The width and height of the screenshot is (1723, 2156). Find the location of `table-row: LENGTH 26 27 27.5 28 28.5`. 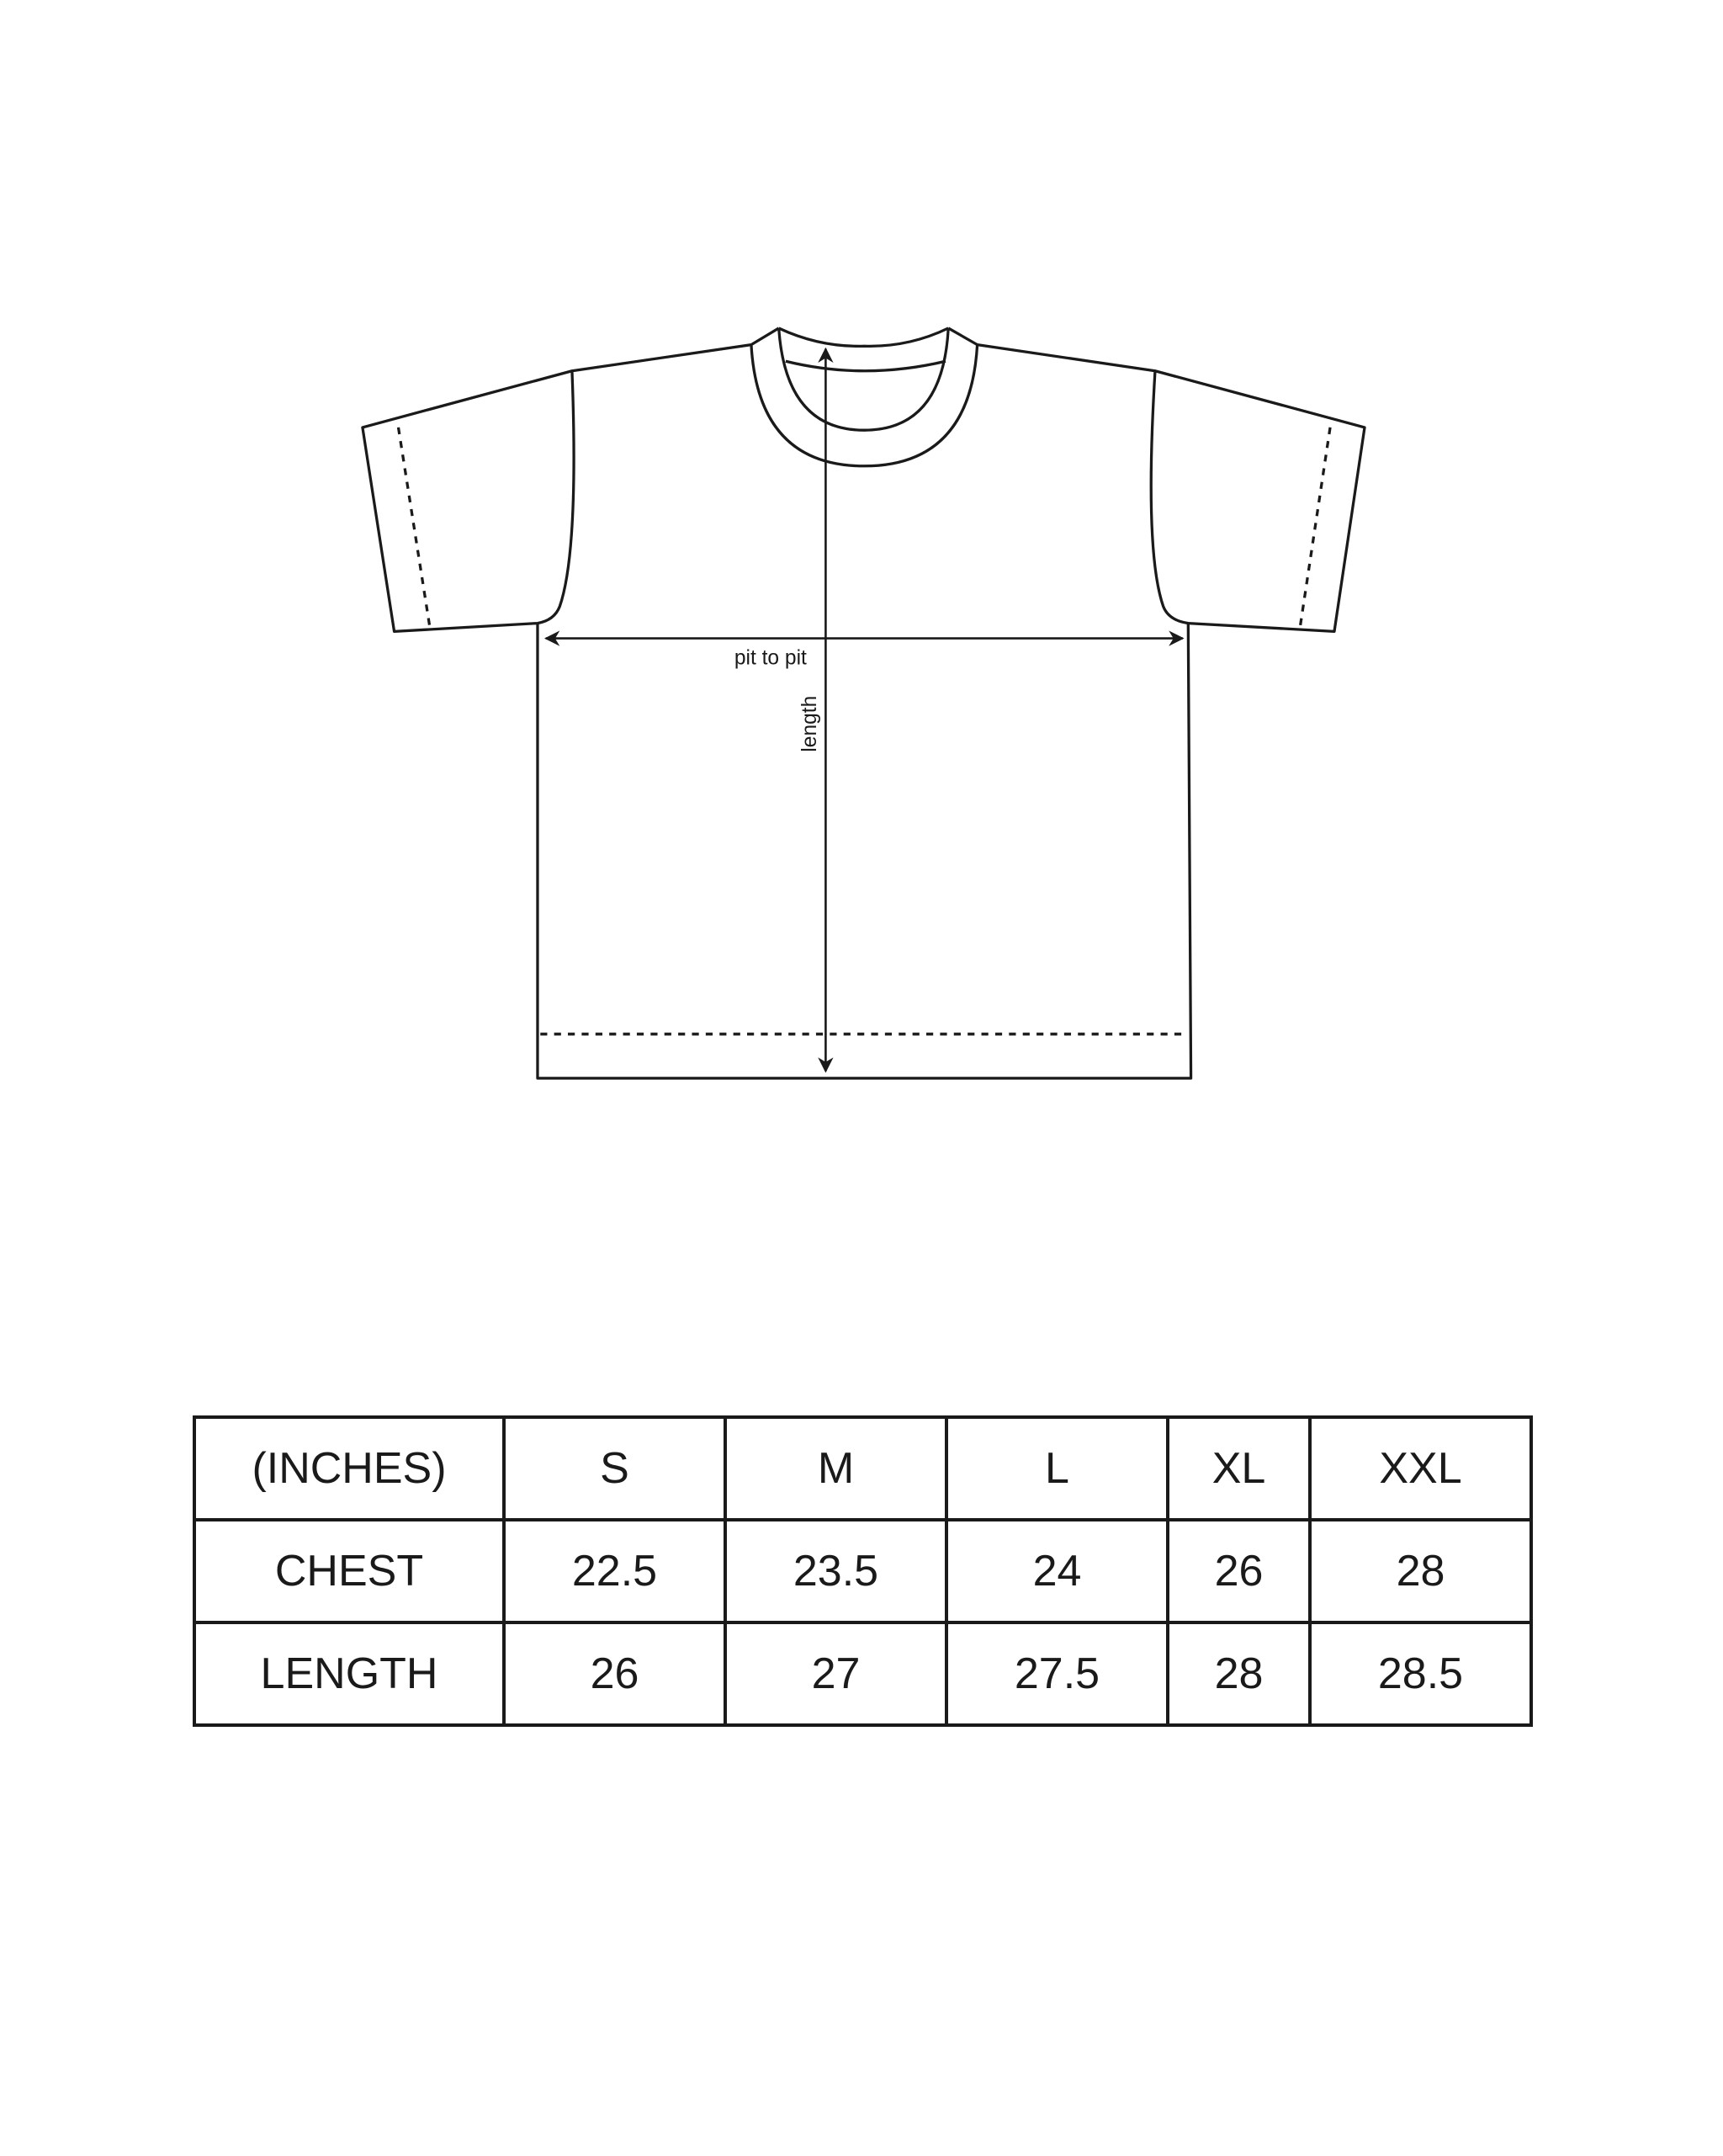

table-row: LENGTH 26 27 27.5 28 28.5 is located at coordinates (864, 1674).